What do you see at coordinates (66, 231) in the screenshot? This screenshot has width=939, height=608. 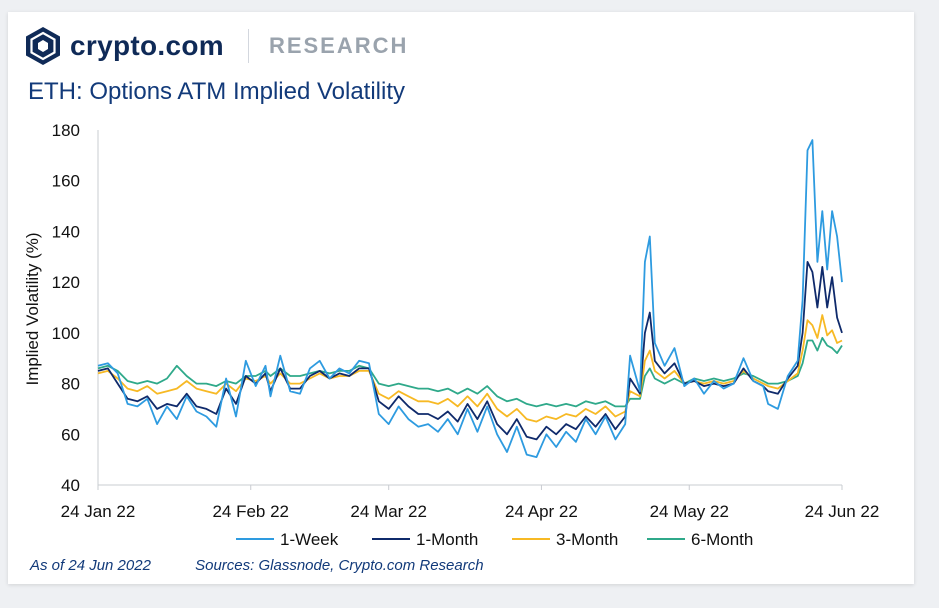 I see `y-tick-label: 140` at bounding box center [66, 231].